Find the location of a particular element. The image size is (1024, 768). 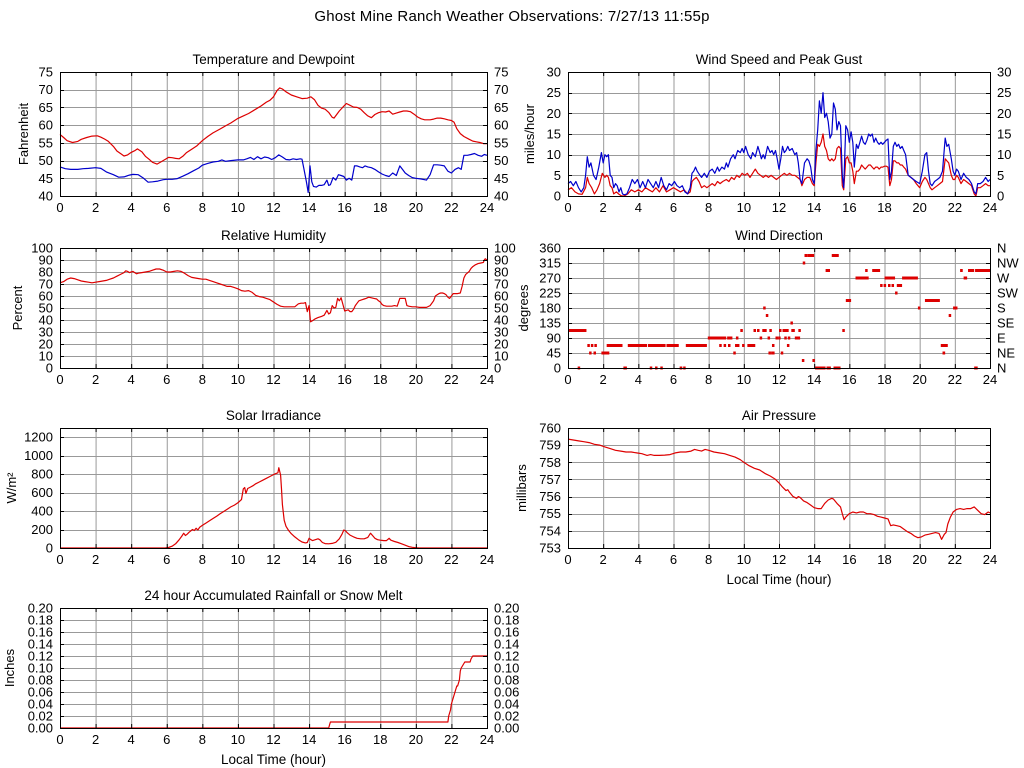

series-dewpoint is located at coordinates (273, 173).